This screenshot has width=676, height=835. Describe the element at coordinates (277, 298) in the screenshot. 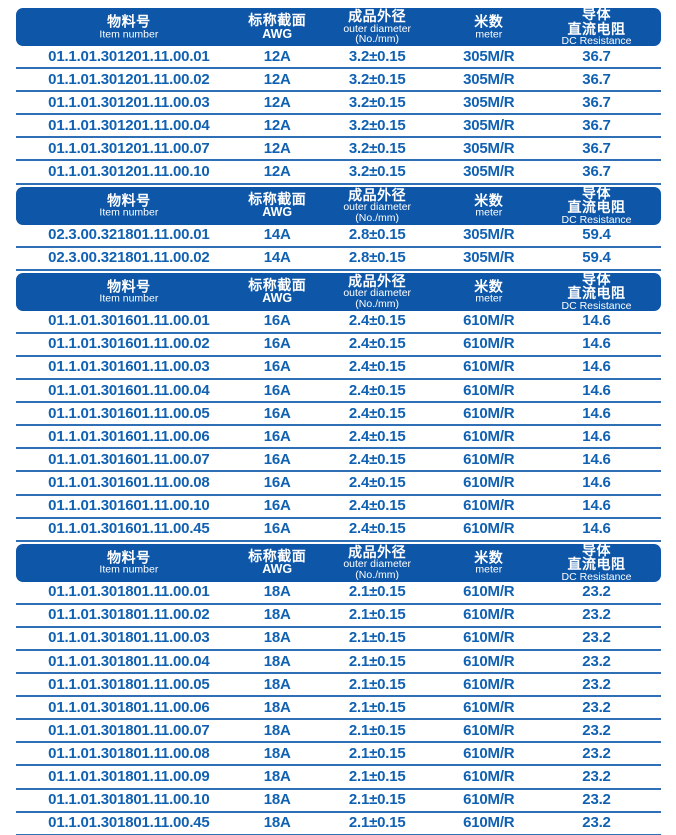

I see `header-line: AWG` at that location.